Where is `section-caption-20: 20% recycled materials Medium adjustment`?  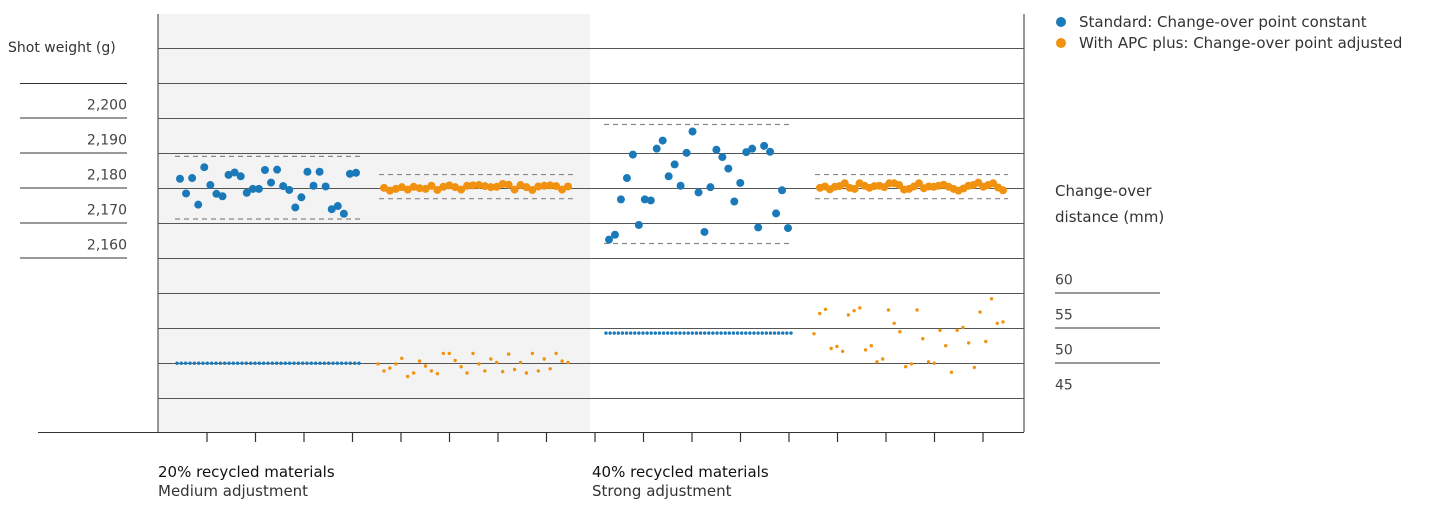
section-caption-20: 20% recycled materials Medium adjustment is located at coordinates (246, 482).